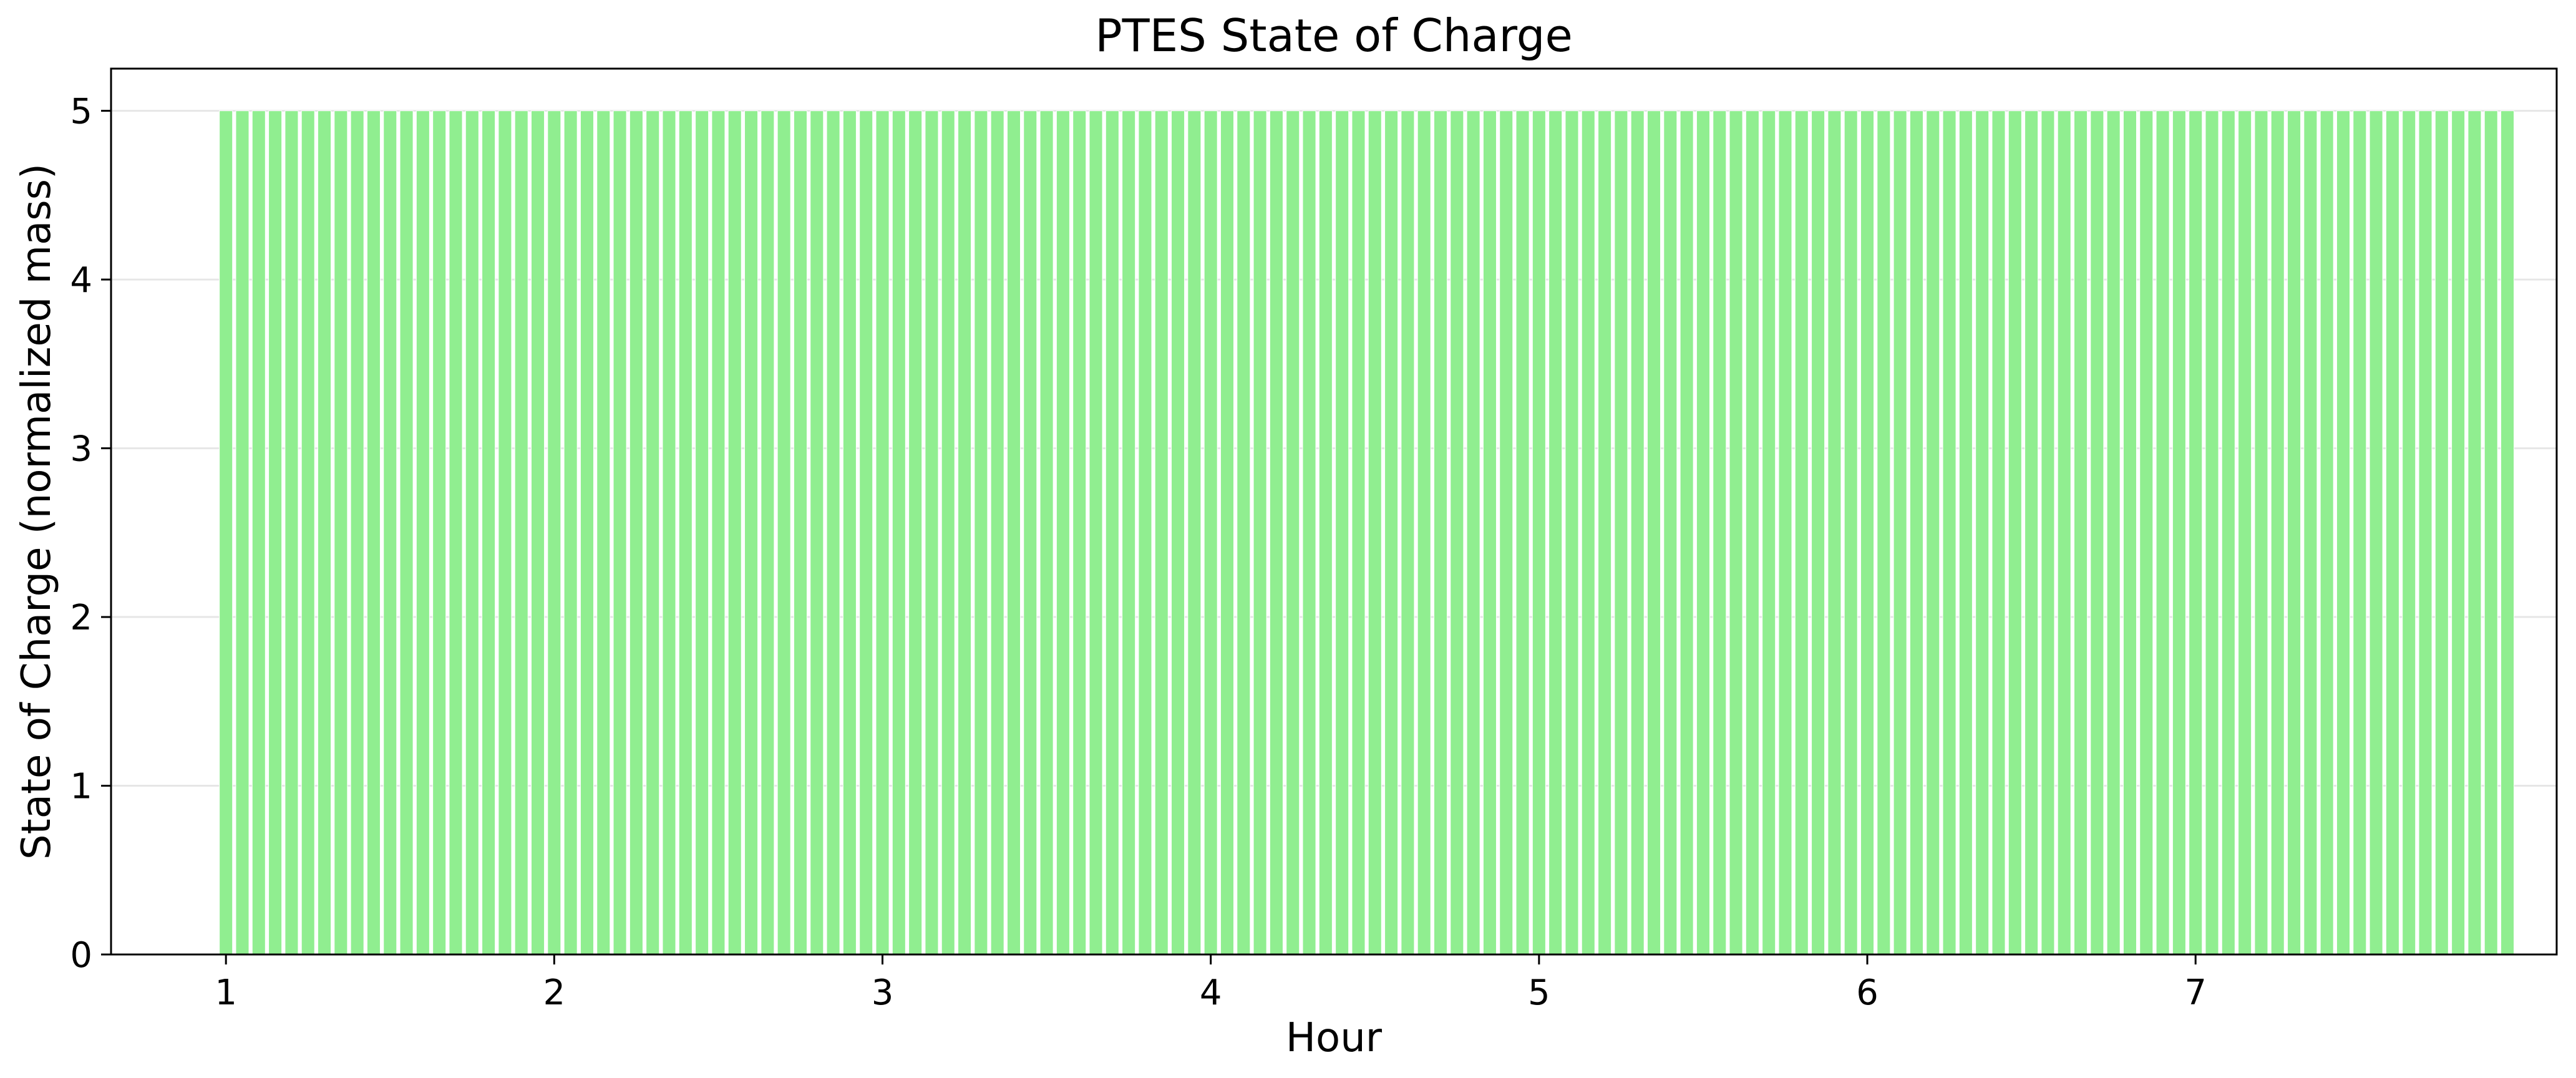  I want to click on x-tick-label: 4, so click(1211, 993).